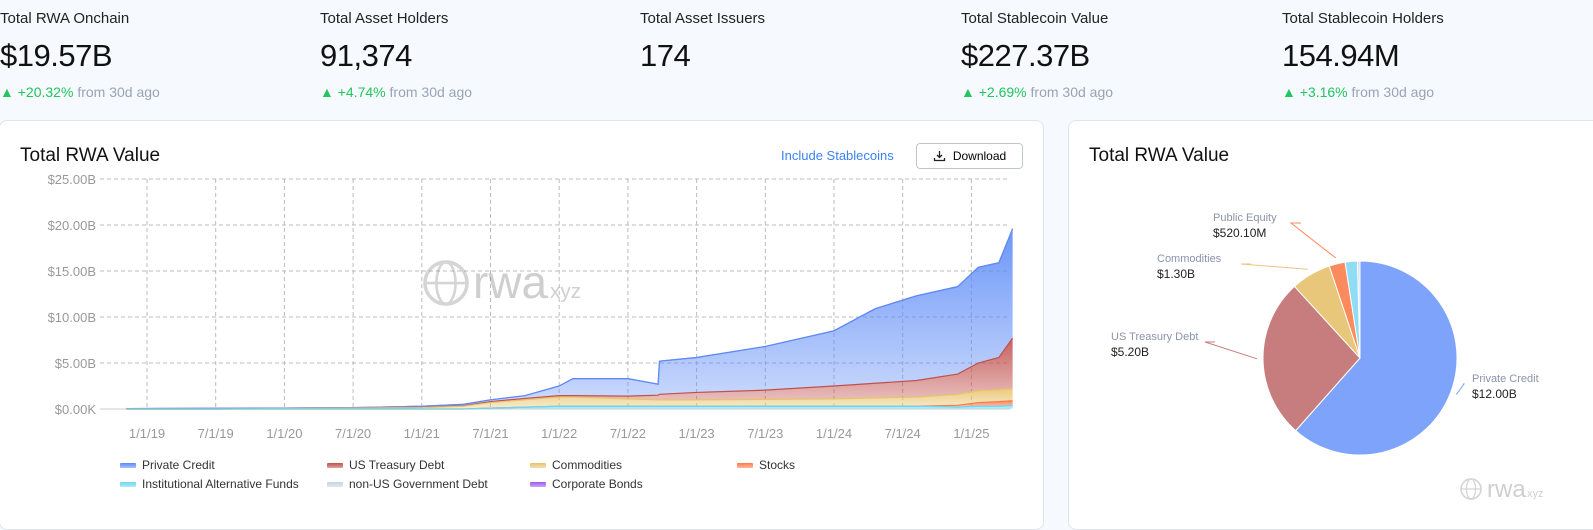  I want to click on legend-item: non-US Government Debt, so click(407, 484).